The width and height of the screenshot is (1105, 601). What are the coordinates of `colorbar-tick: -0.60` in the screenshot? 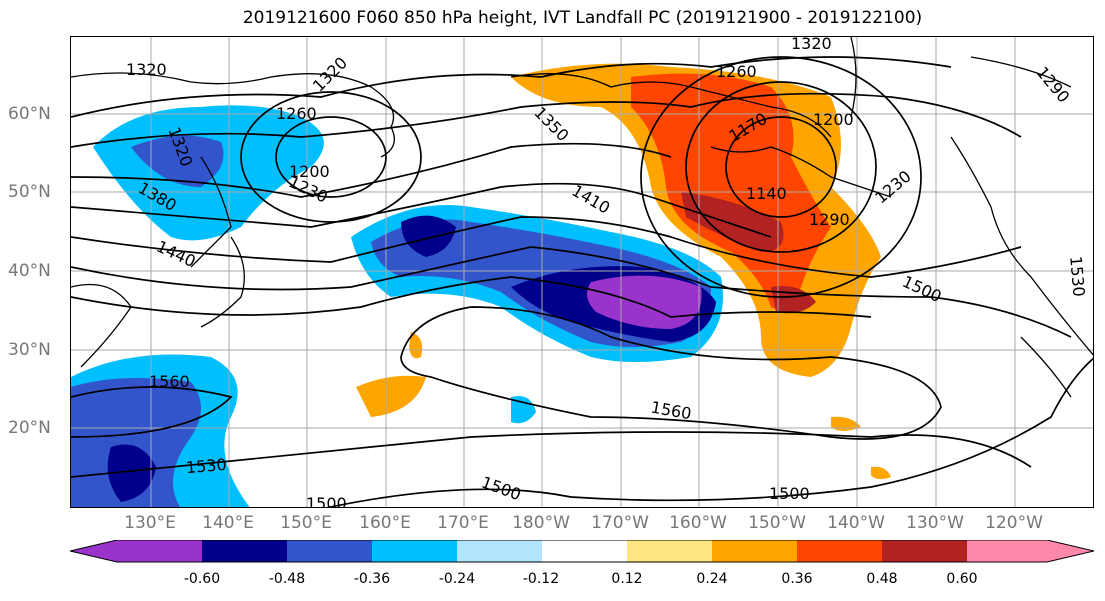 It's located at (202, 579).